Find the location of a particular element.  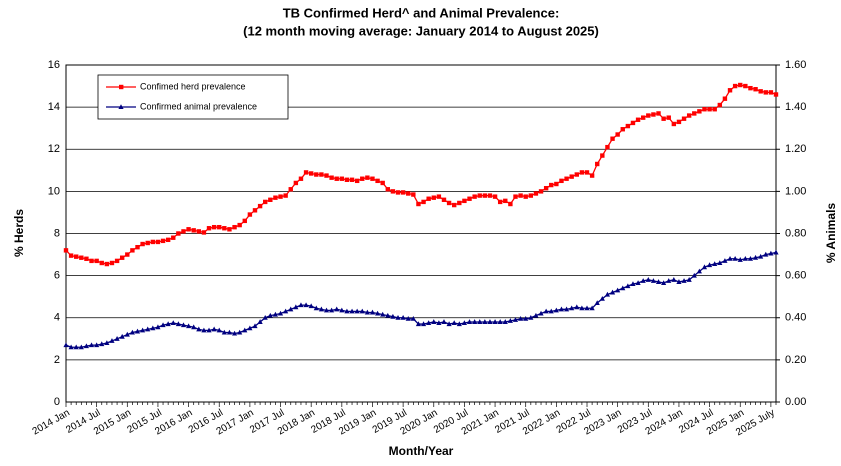

x-tick-label: 2014 Jan is located at coordinates (51, 422).